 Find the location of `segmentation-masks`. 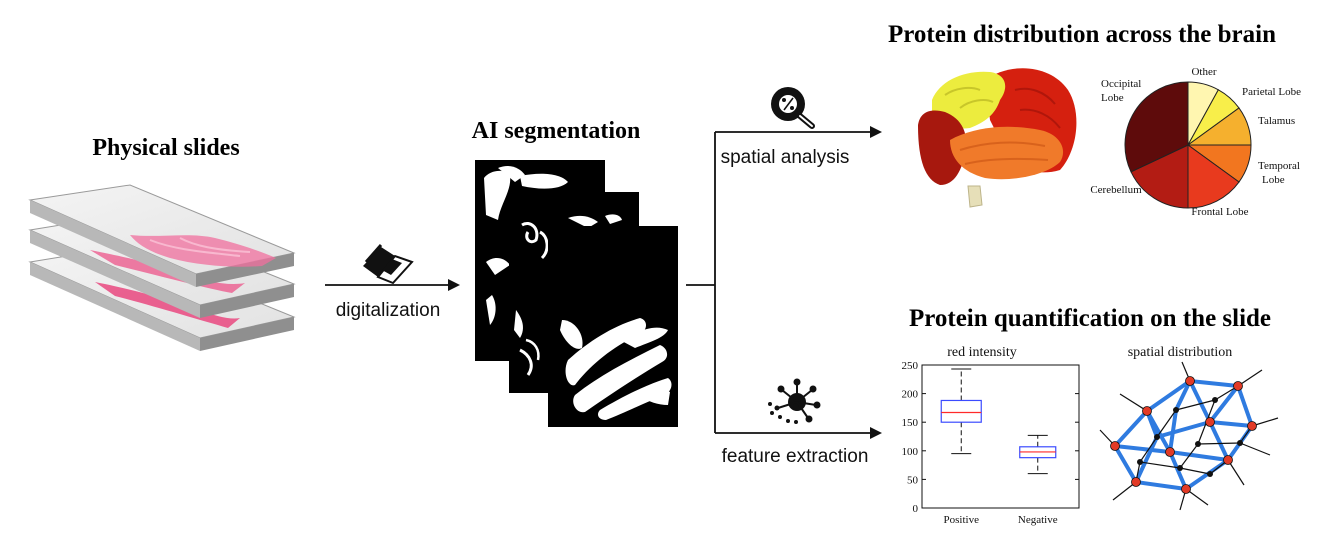

segmentation-masks is located at coordinates (576, 293).